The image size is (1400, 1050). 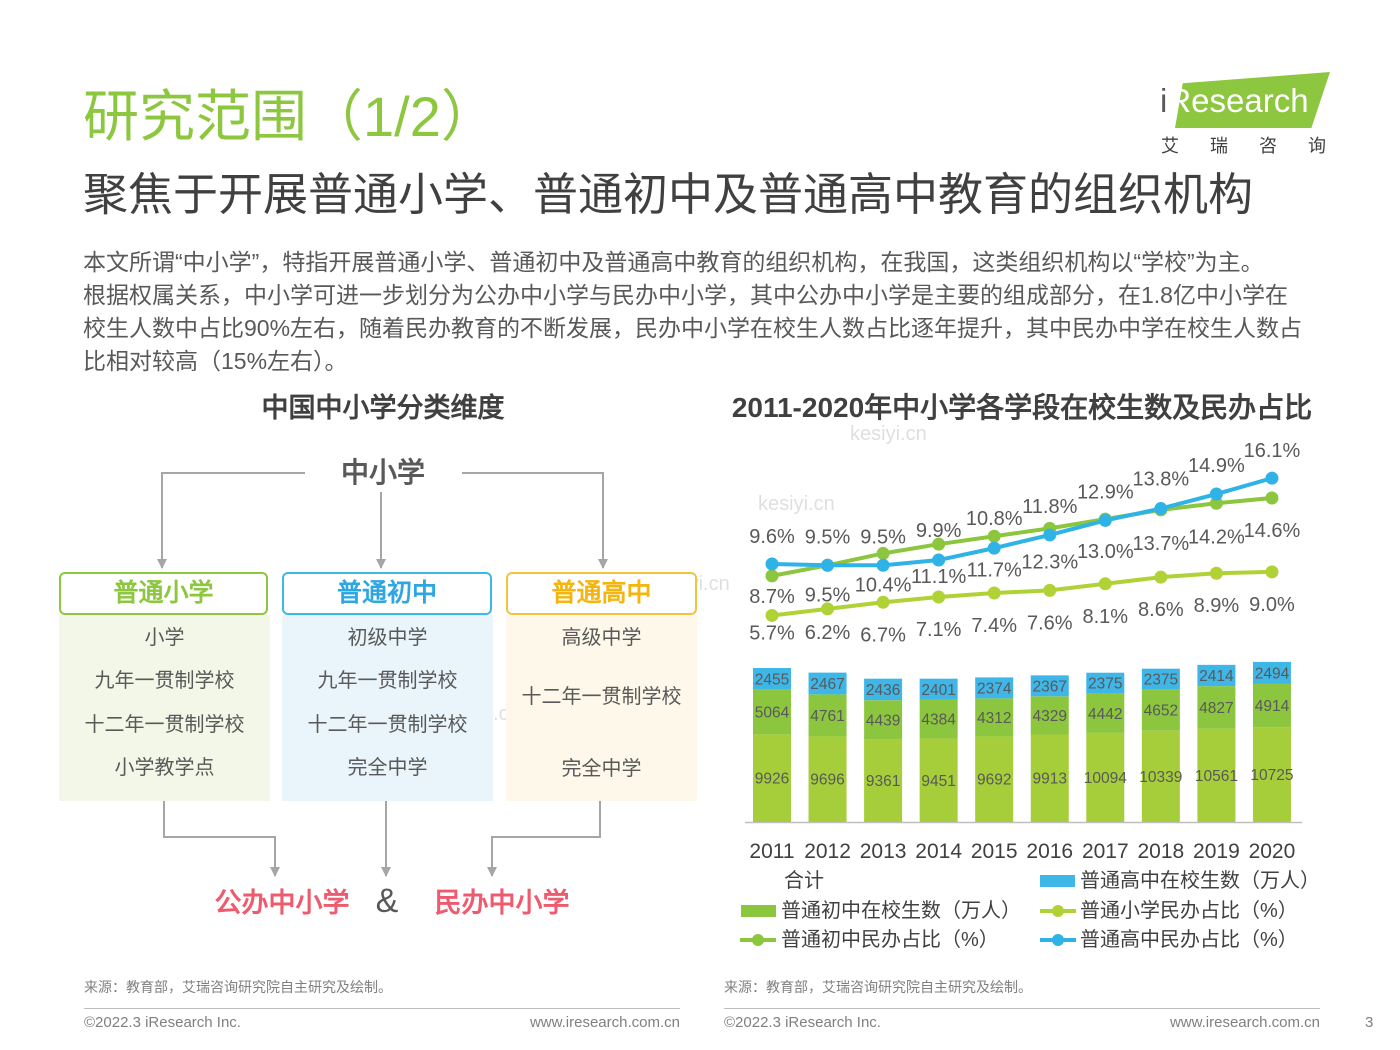 What do you see at coordinates (1160, 777) in the screenshot?
I see `bar-value-label: 10339` at bounding box center [1160, 777].